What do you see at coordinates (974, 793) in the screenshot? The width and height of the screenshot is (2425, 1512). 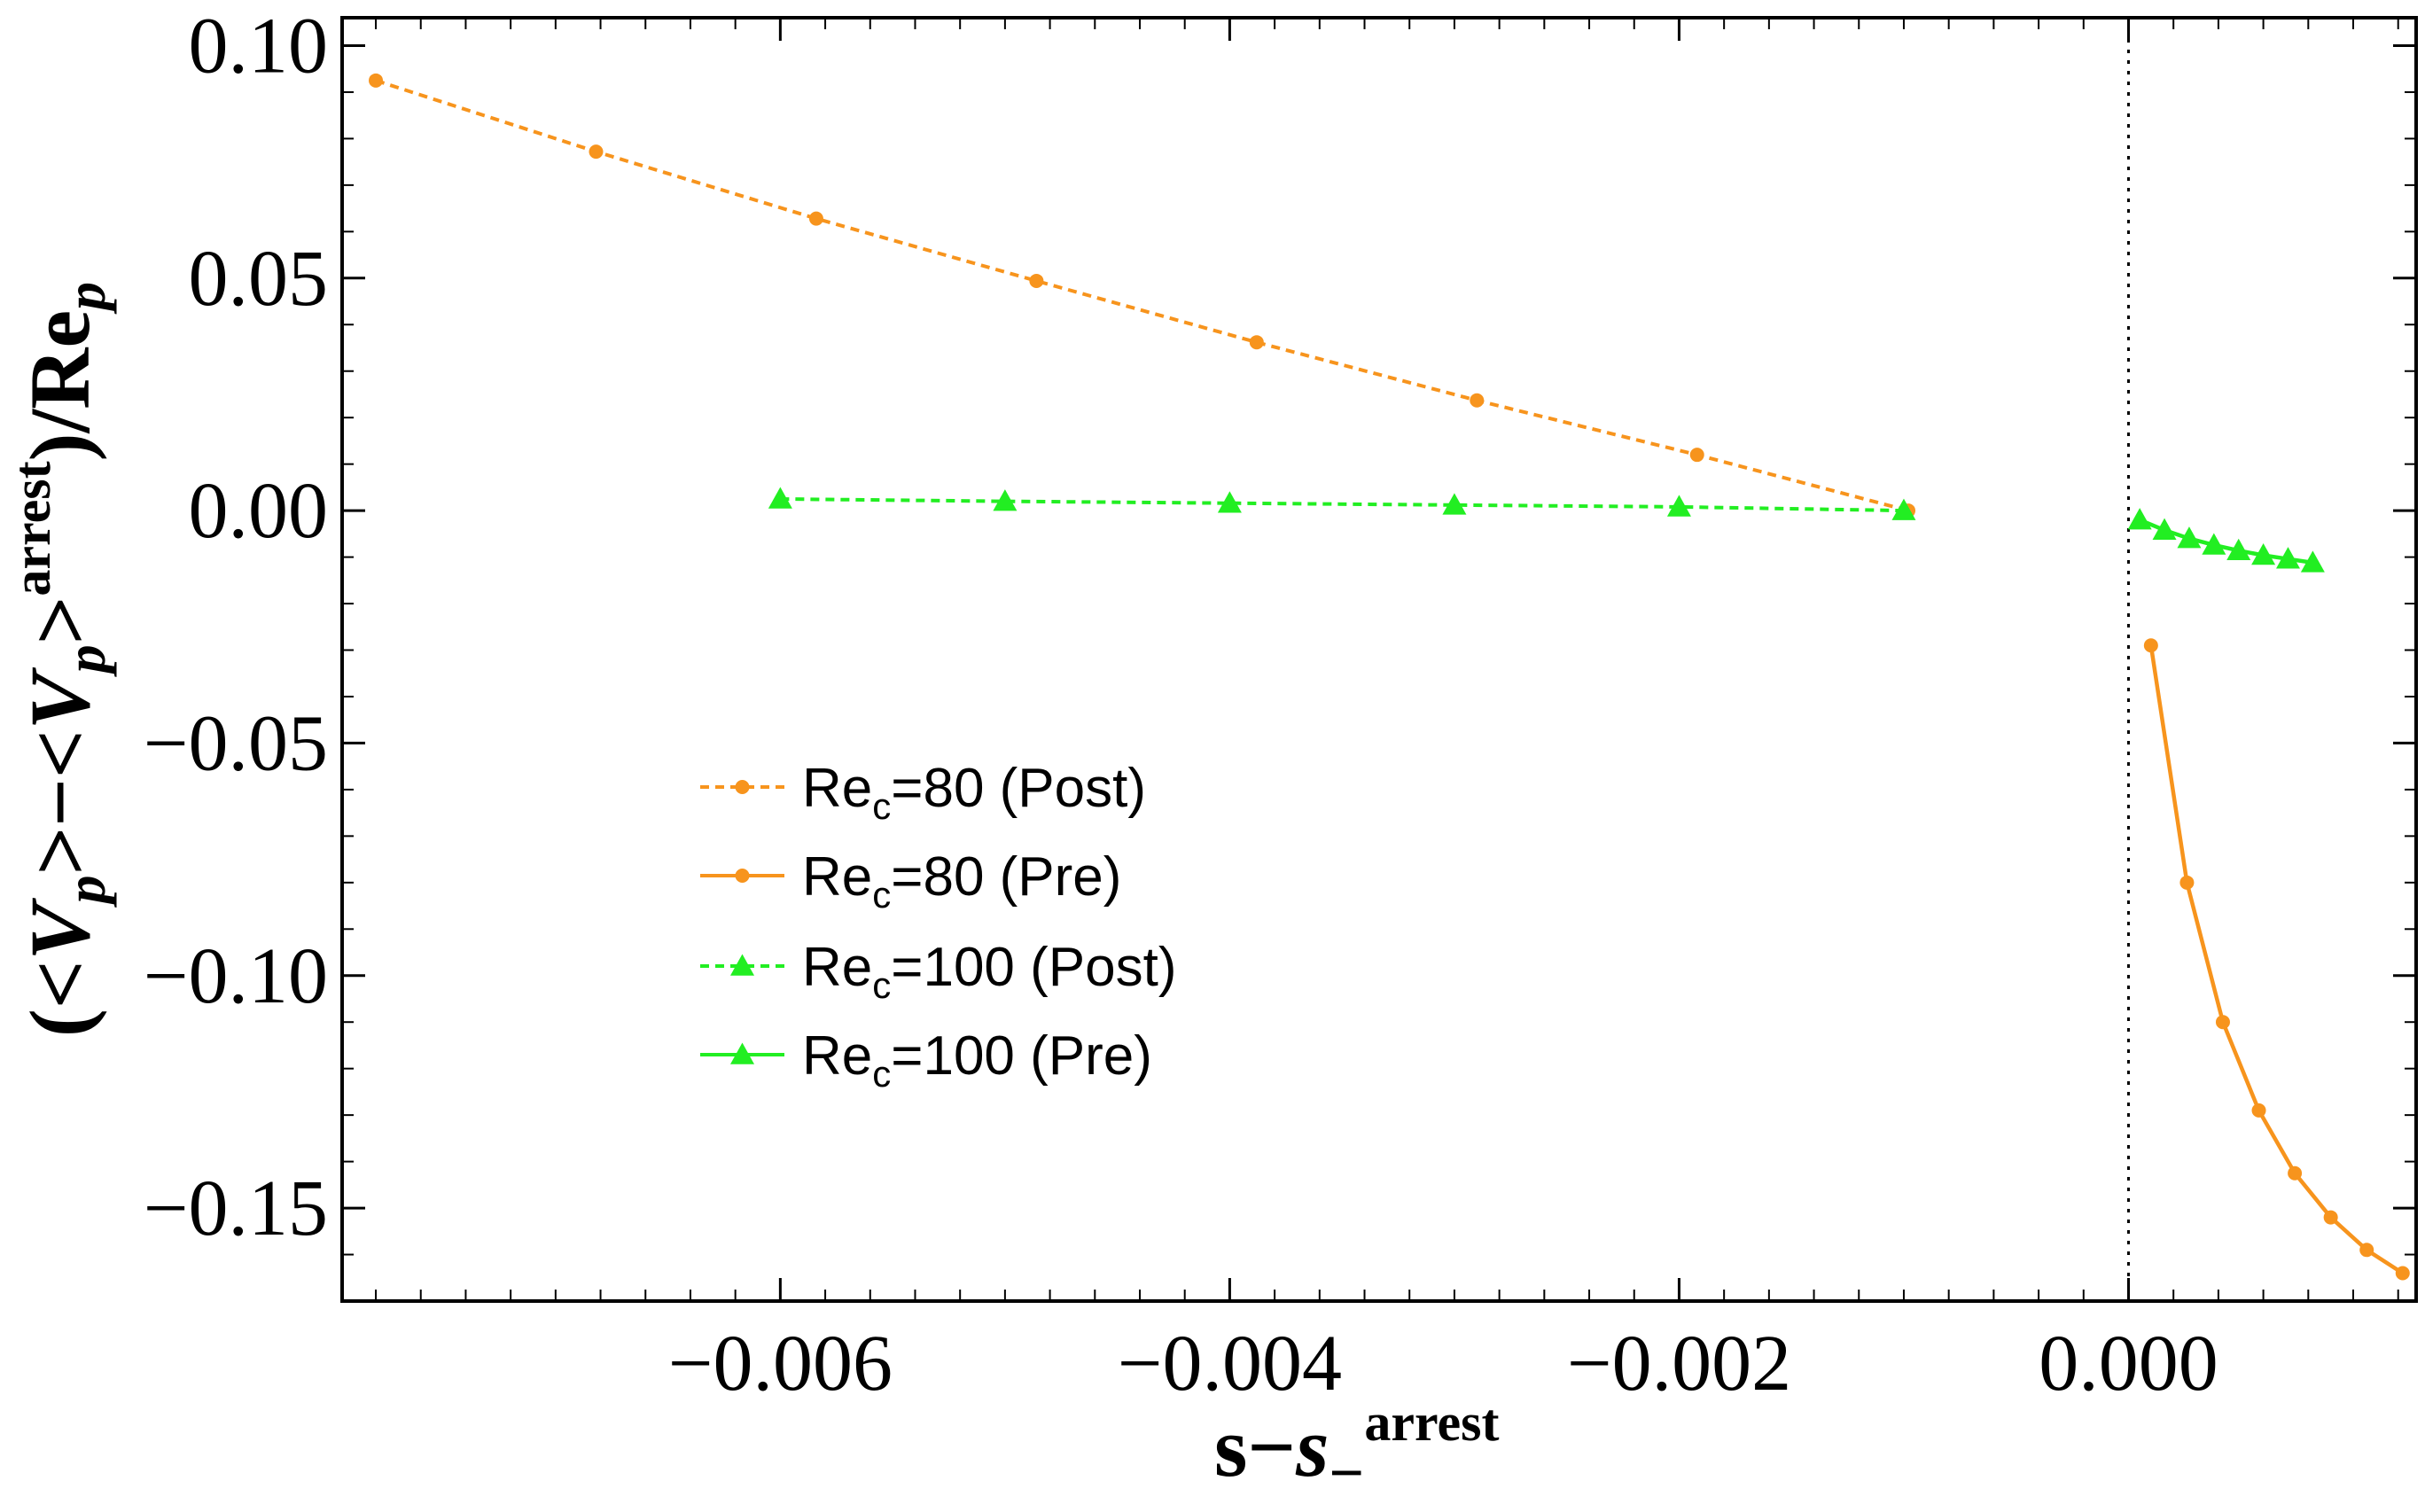 I see `legend-label: Rec=80 (Post)` at bounding box center [974, 793].